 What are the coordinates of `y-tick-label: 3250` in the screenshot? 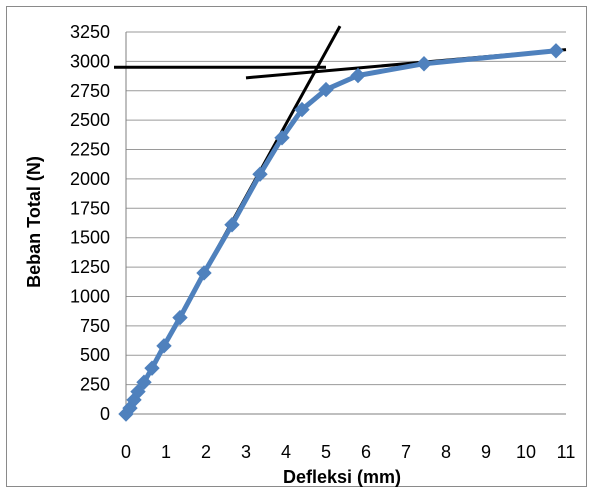 It's located at (90, 32).